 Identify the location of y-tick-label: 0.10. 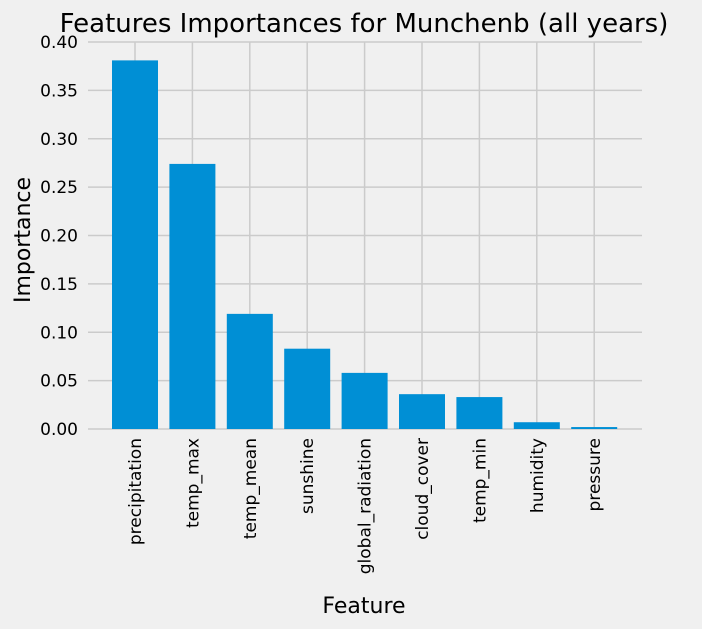
(59, 333).